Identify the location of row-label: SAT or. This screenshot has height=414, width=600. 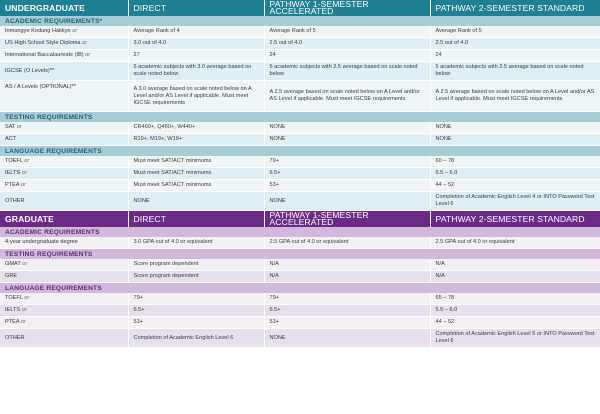
(64, 128).